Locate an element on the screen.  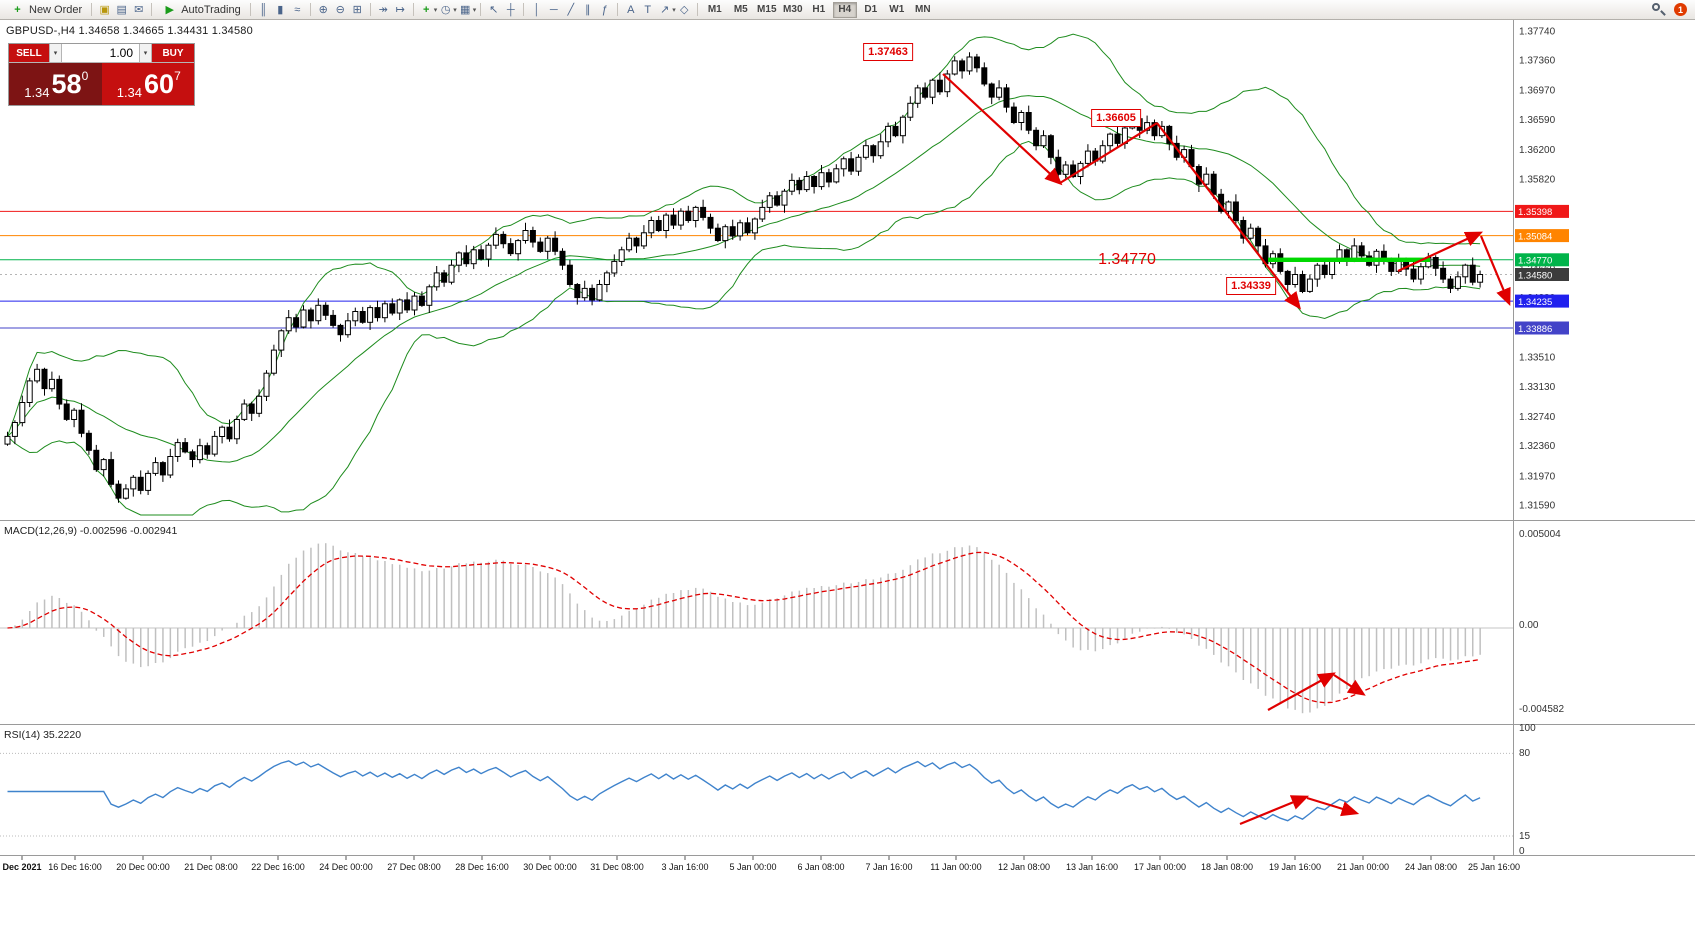
timeframe-m1: M1 is located at coordinates (714, 9).